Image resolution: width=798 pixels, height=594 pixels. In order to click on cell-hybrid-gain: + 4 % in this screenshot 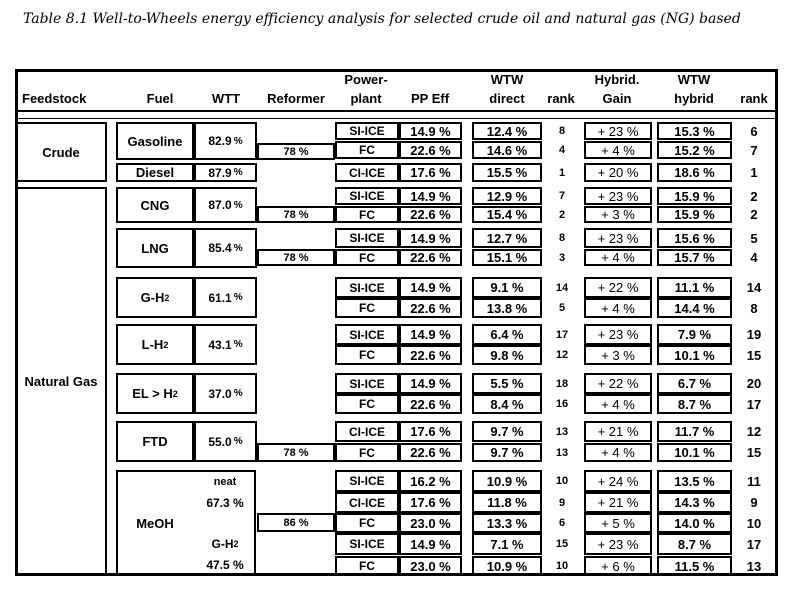, I will do `click(618, 308)`.